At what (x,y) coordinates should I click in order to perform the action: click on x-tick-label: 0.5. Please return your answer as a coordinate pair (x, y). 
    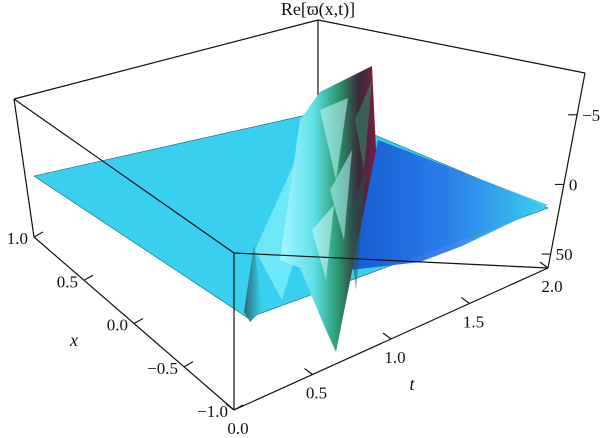
    Looking at the image, I should click on (67, 281).